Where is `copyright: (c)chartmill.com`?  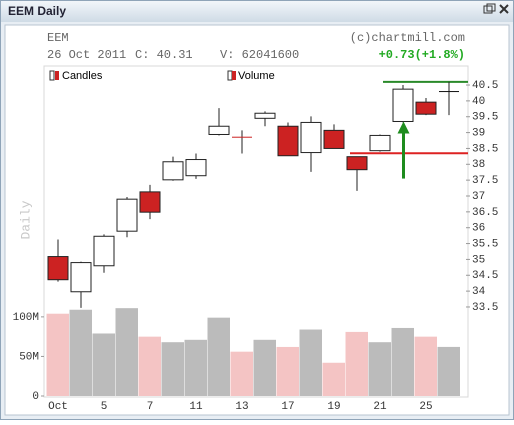
copyright: (c)chartmill.com is located at coordinates (407, 38).